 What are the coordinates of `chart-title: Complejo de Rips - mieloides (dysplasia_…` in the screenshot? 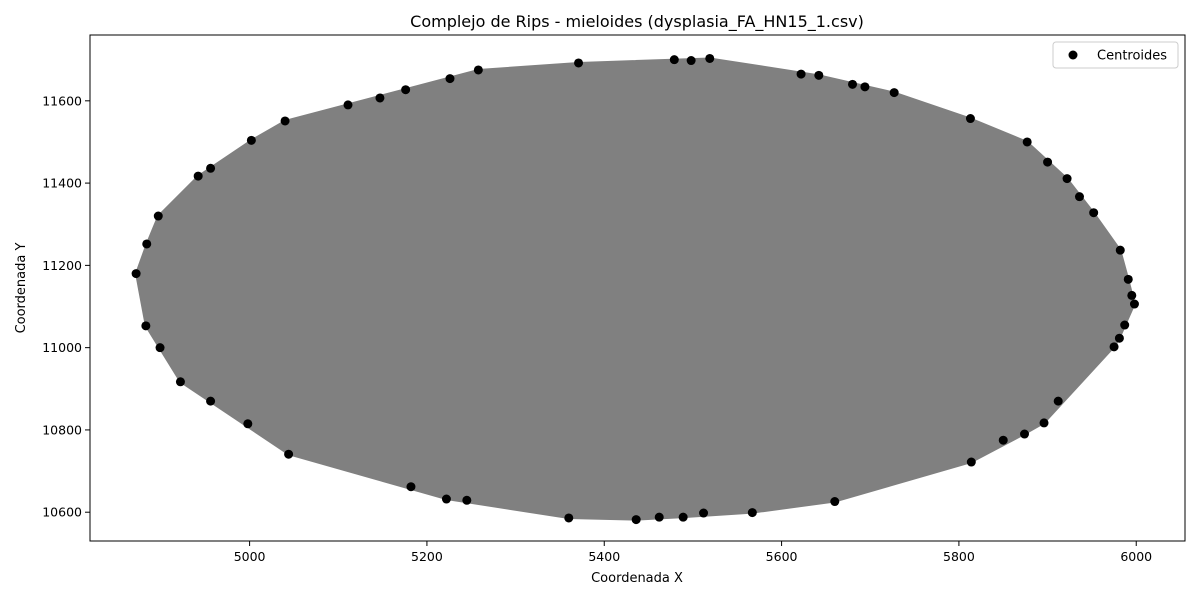 It's located at (637, 22).